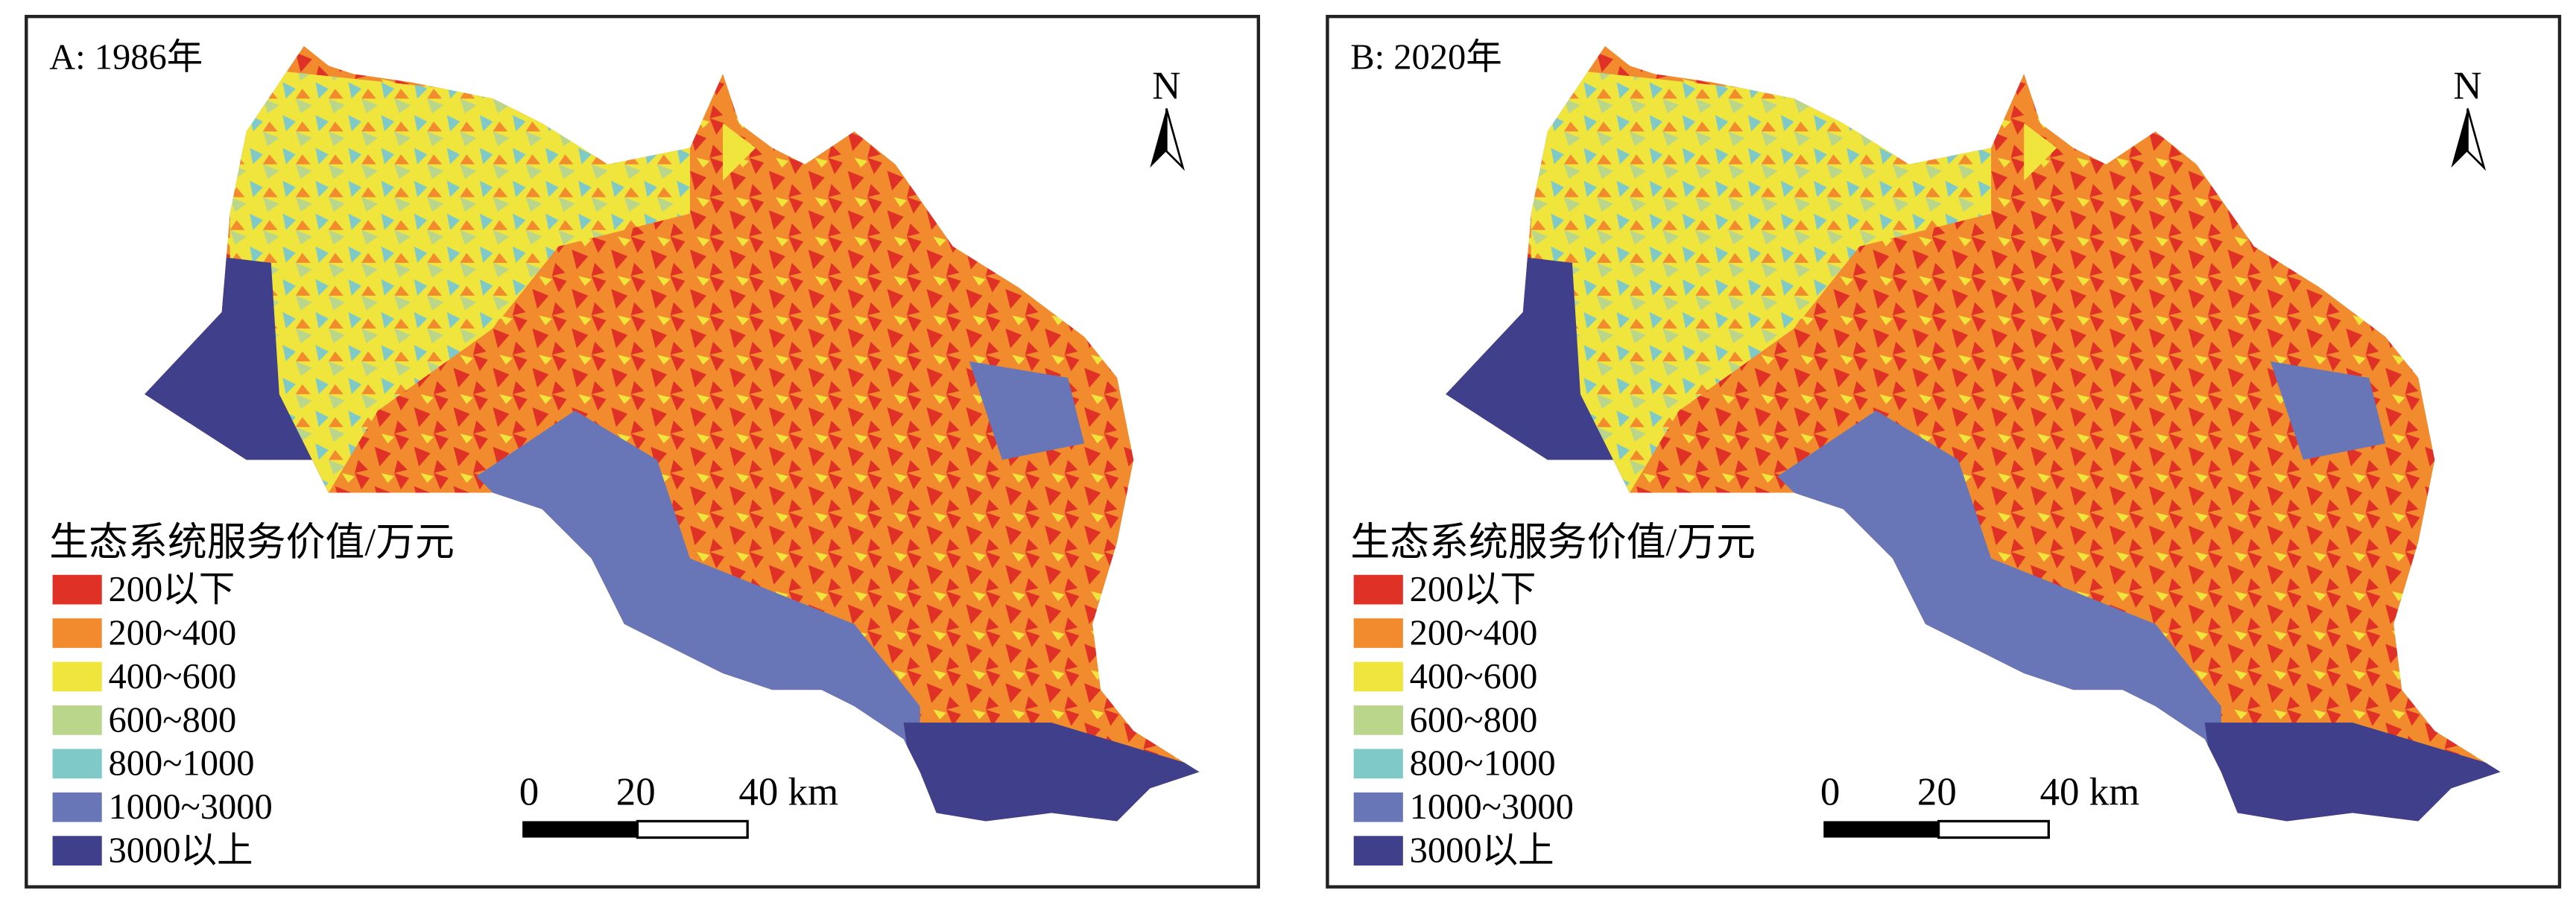 The width and height of the screenshot is (2576, 905). I want to click on panel-title: A: 1986年, so click(126, 58).